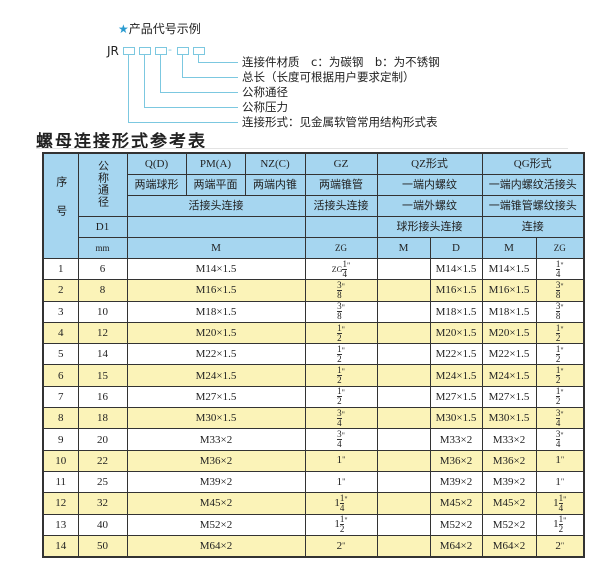 The width and height of the screenshot is (600, 567). What do you see at coordinates (216, 524) in the screenshot?
I see `cell-m: M52×2` at bounding box center [216, 524].